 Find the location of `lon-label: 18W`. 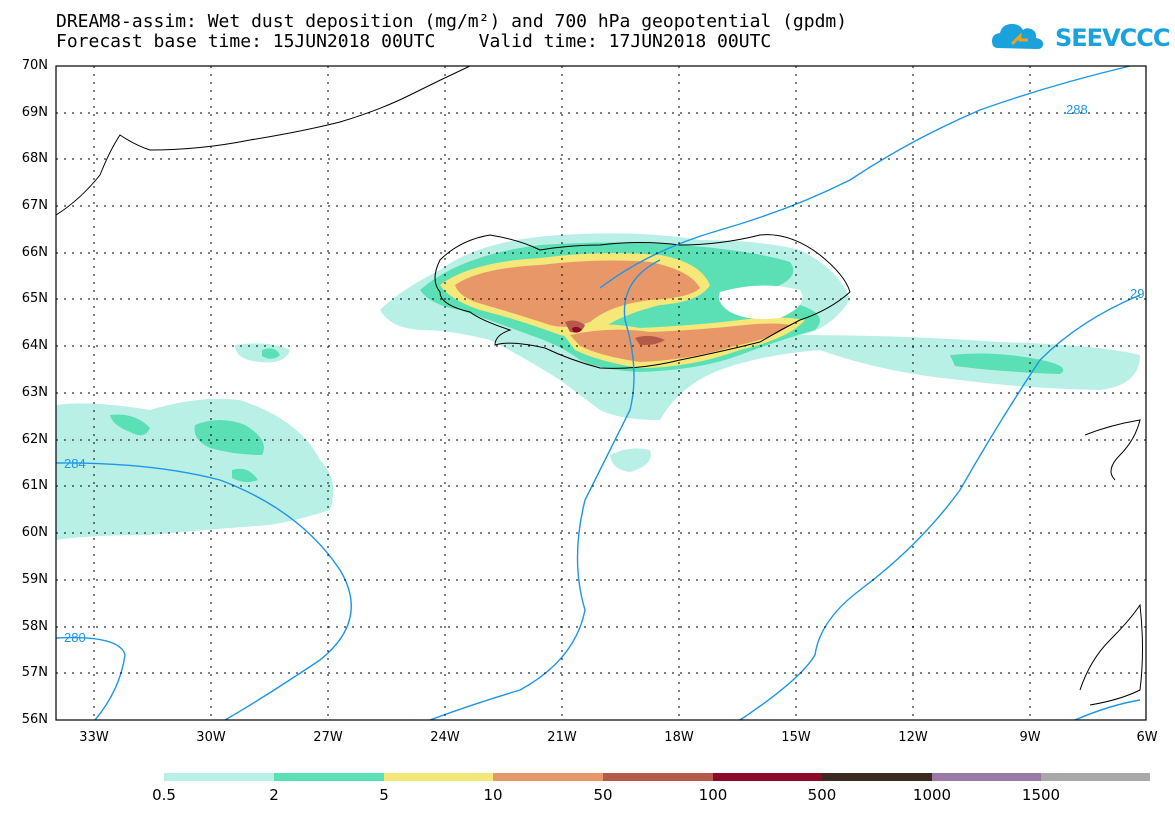

lon-label: 18W is located at coordinates (679, 737).